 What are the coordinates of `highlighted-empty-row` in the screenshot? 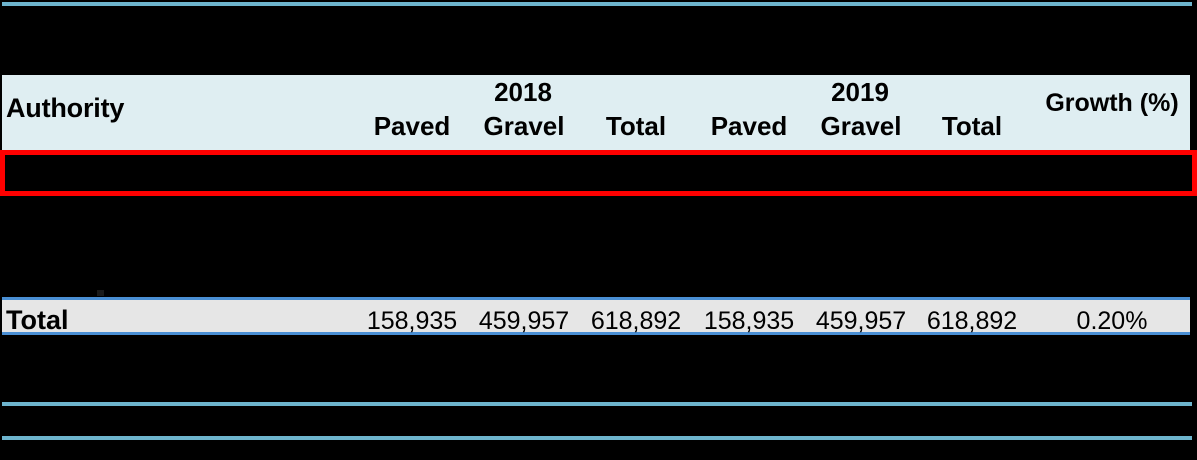 It's located at (598, 173).